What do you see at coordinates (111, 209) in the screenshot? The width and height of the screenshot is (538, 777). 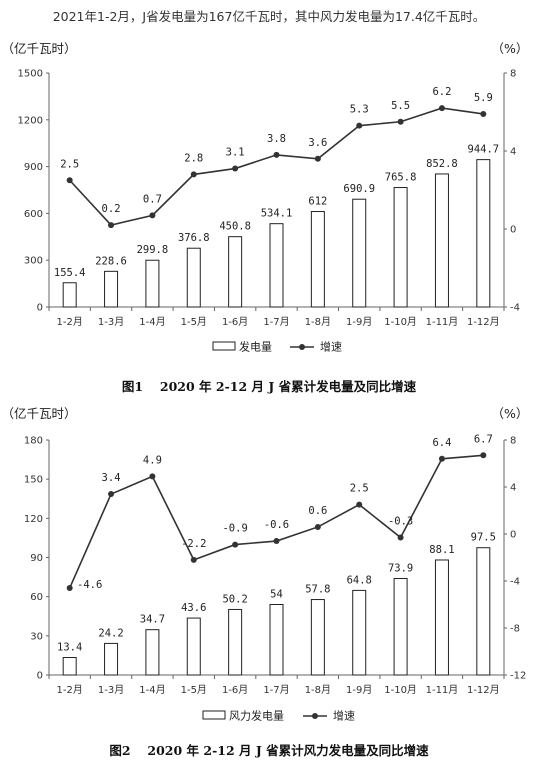 I see `chart1-growth-value-label: 0.2` at bounding box center [111, 209].